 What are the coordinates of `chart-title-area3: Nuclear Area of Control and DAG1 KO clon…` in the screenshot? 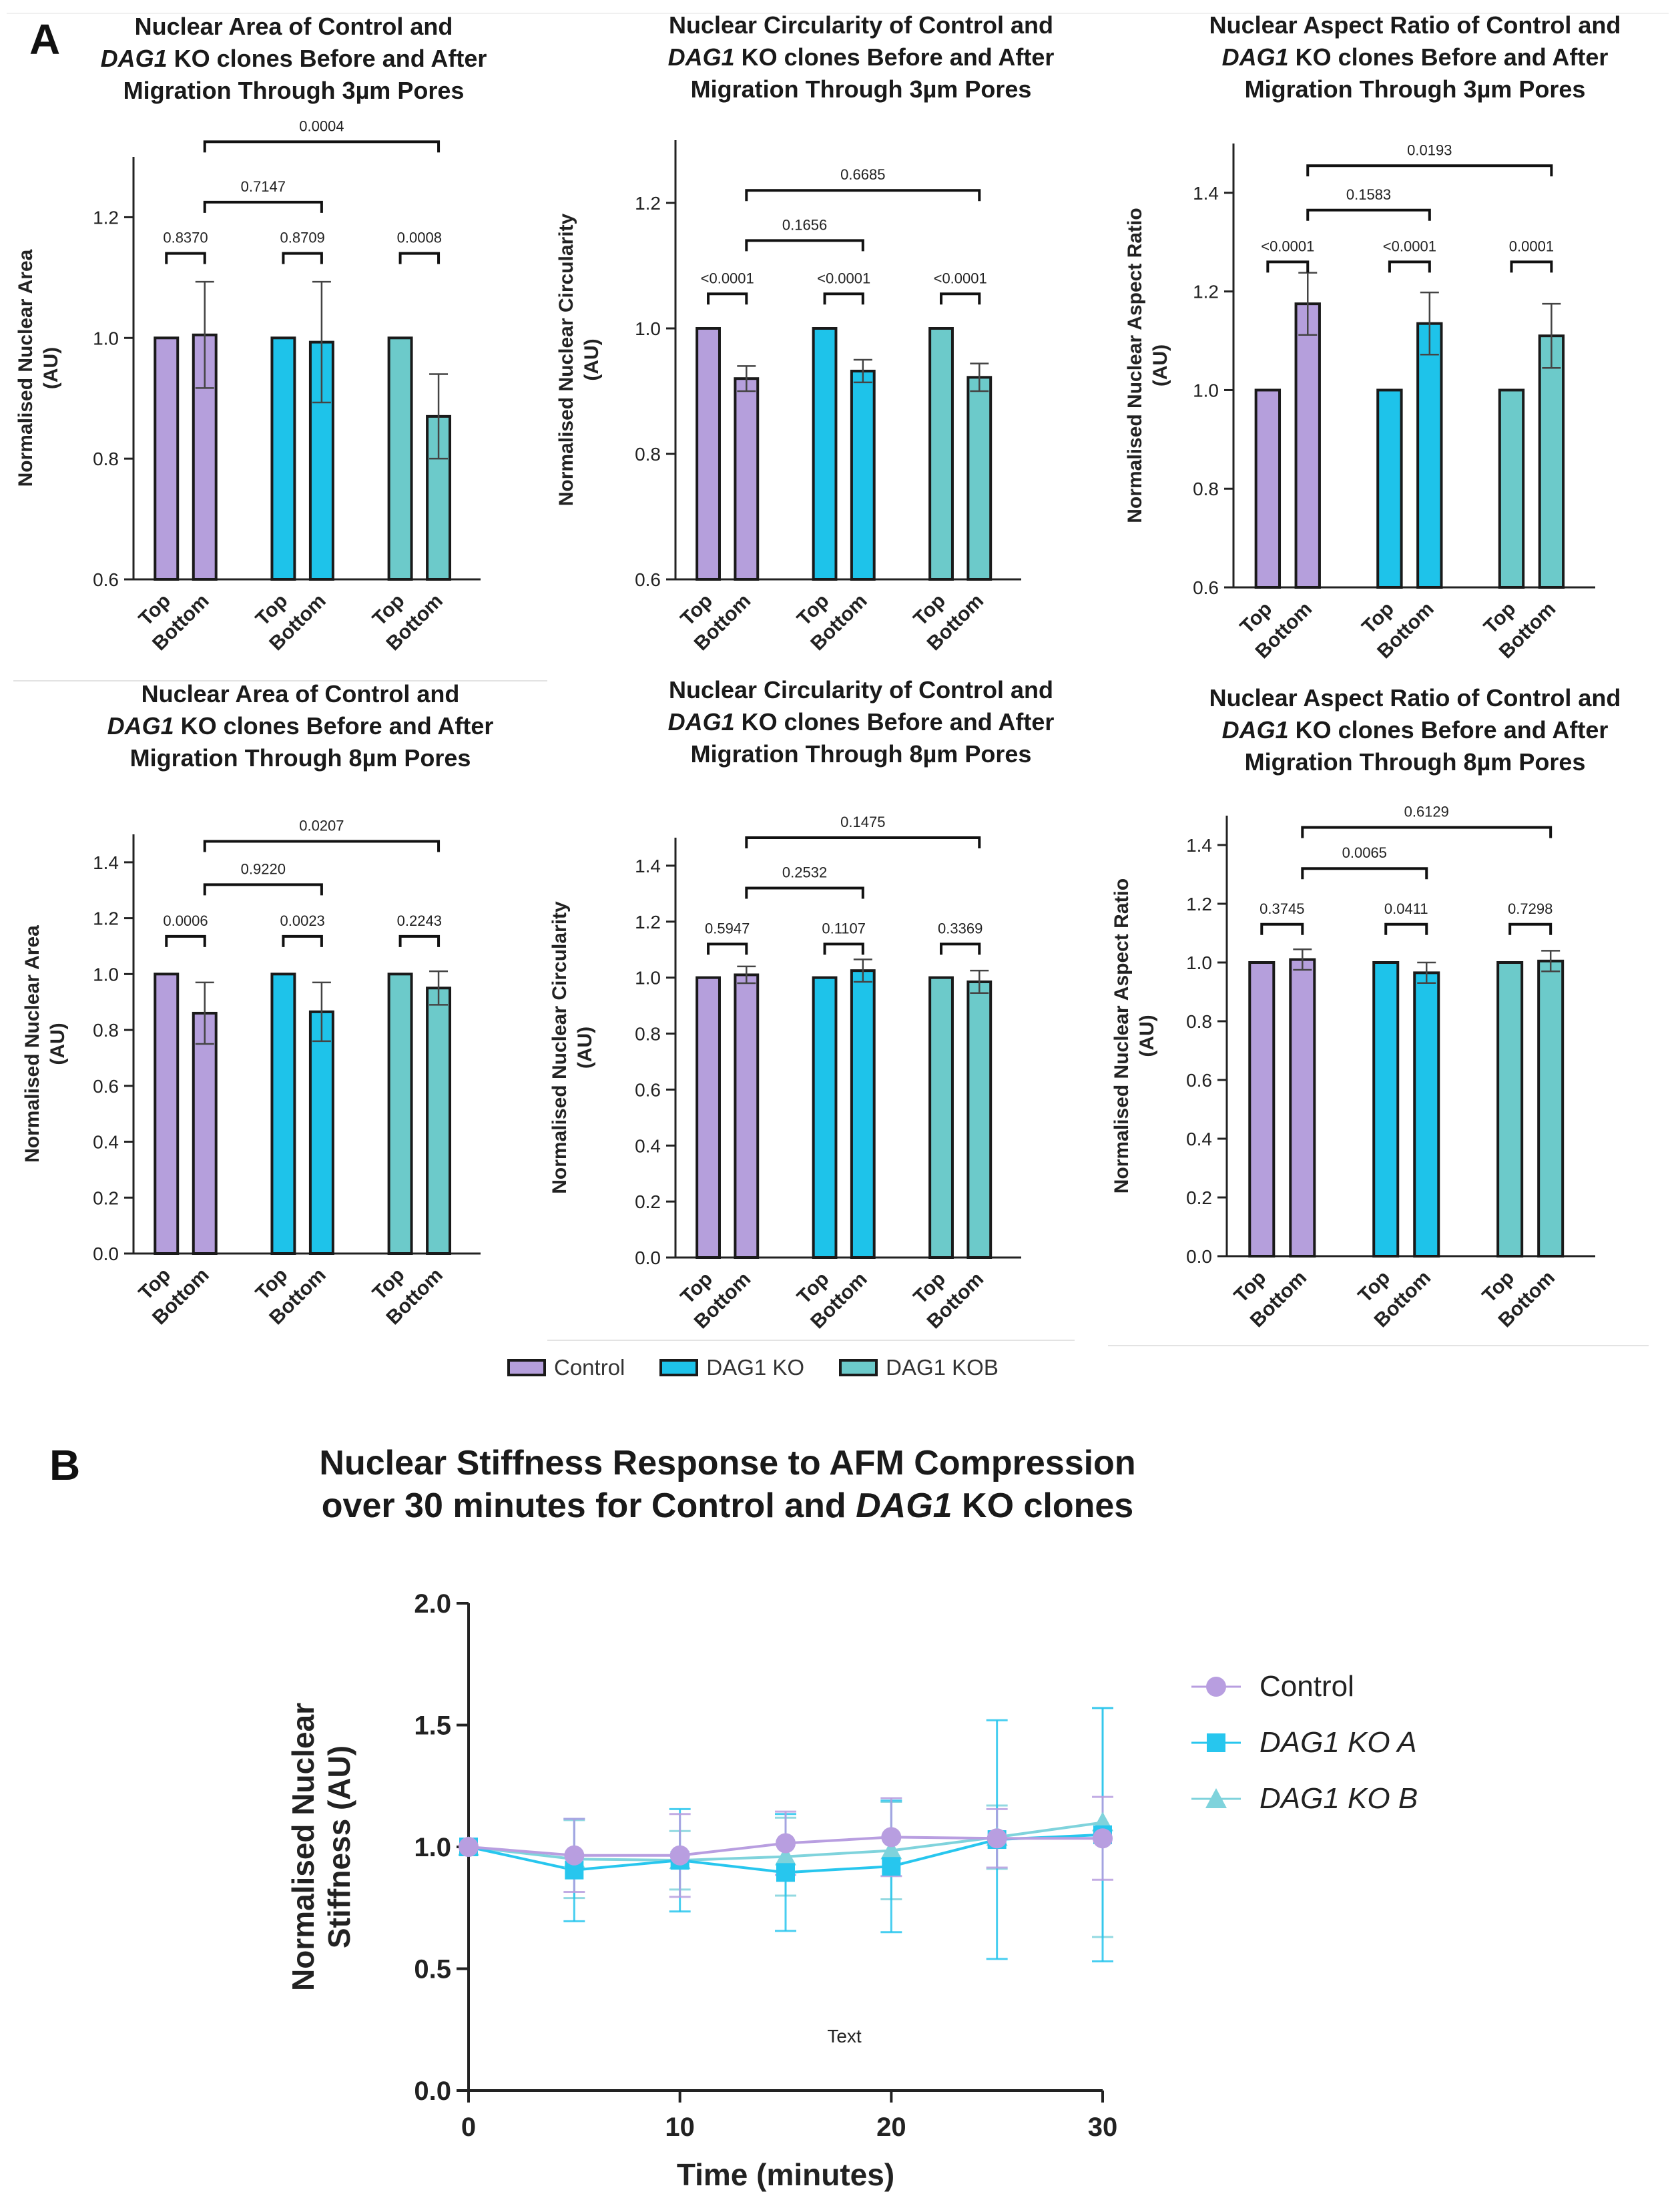 It's located at (293, 58).